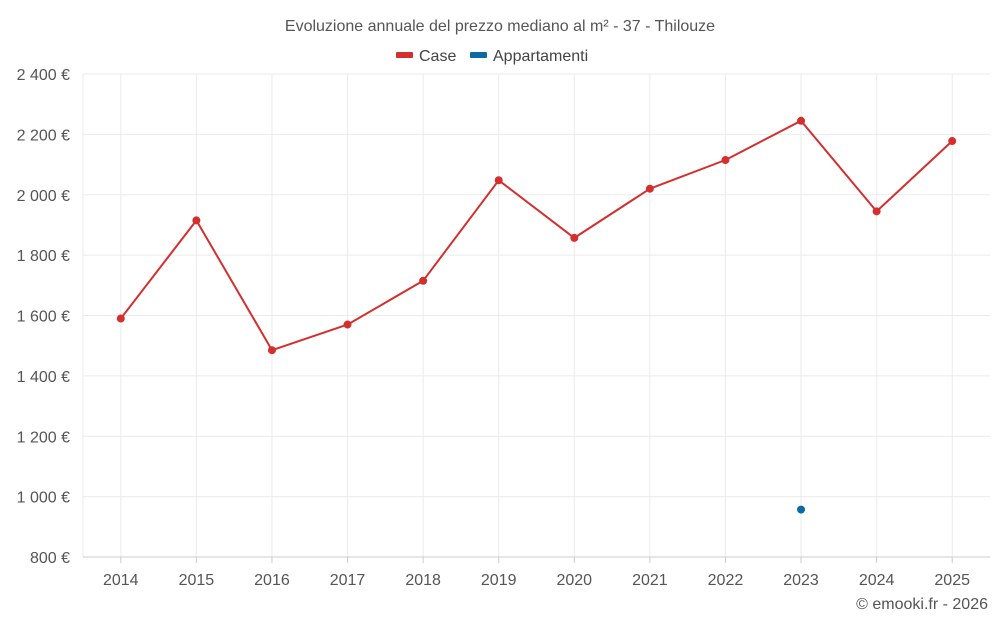 The image size is (1000, 625). Describe the element at coordinates (922, 604) in the screenshot. I see `chart-credit: © emooki.fr - 2026` at that location.